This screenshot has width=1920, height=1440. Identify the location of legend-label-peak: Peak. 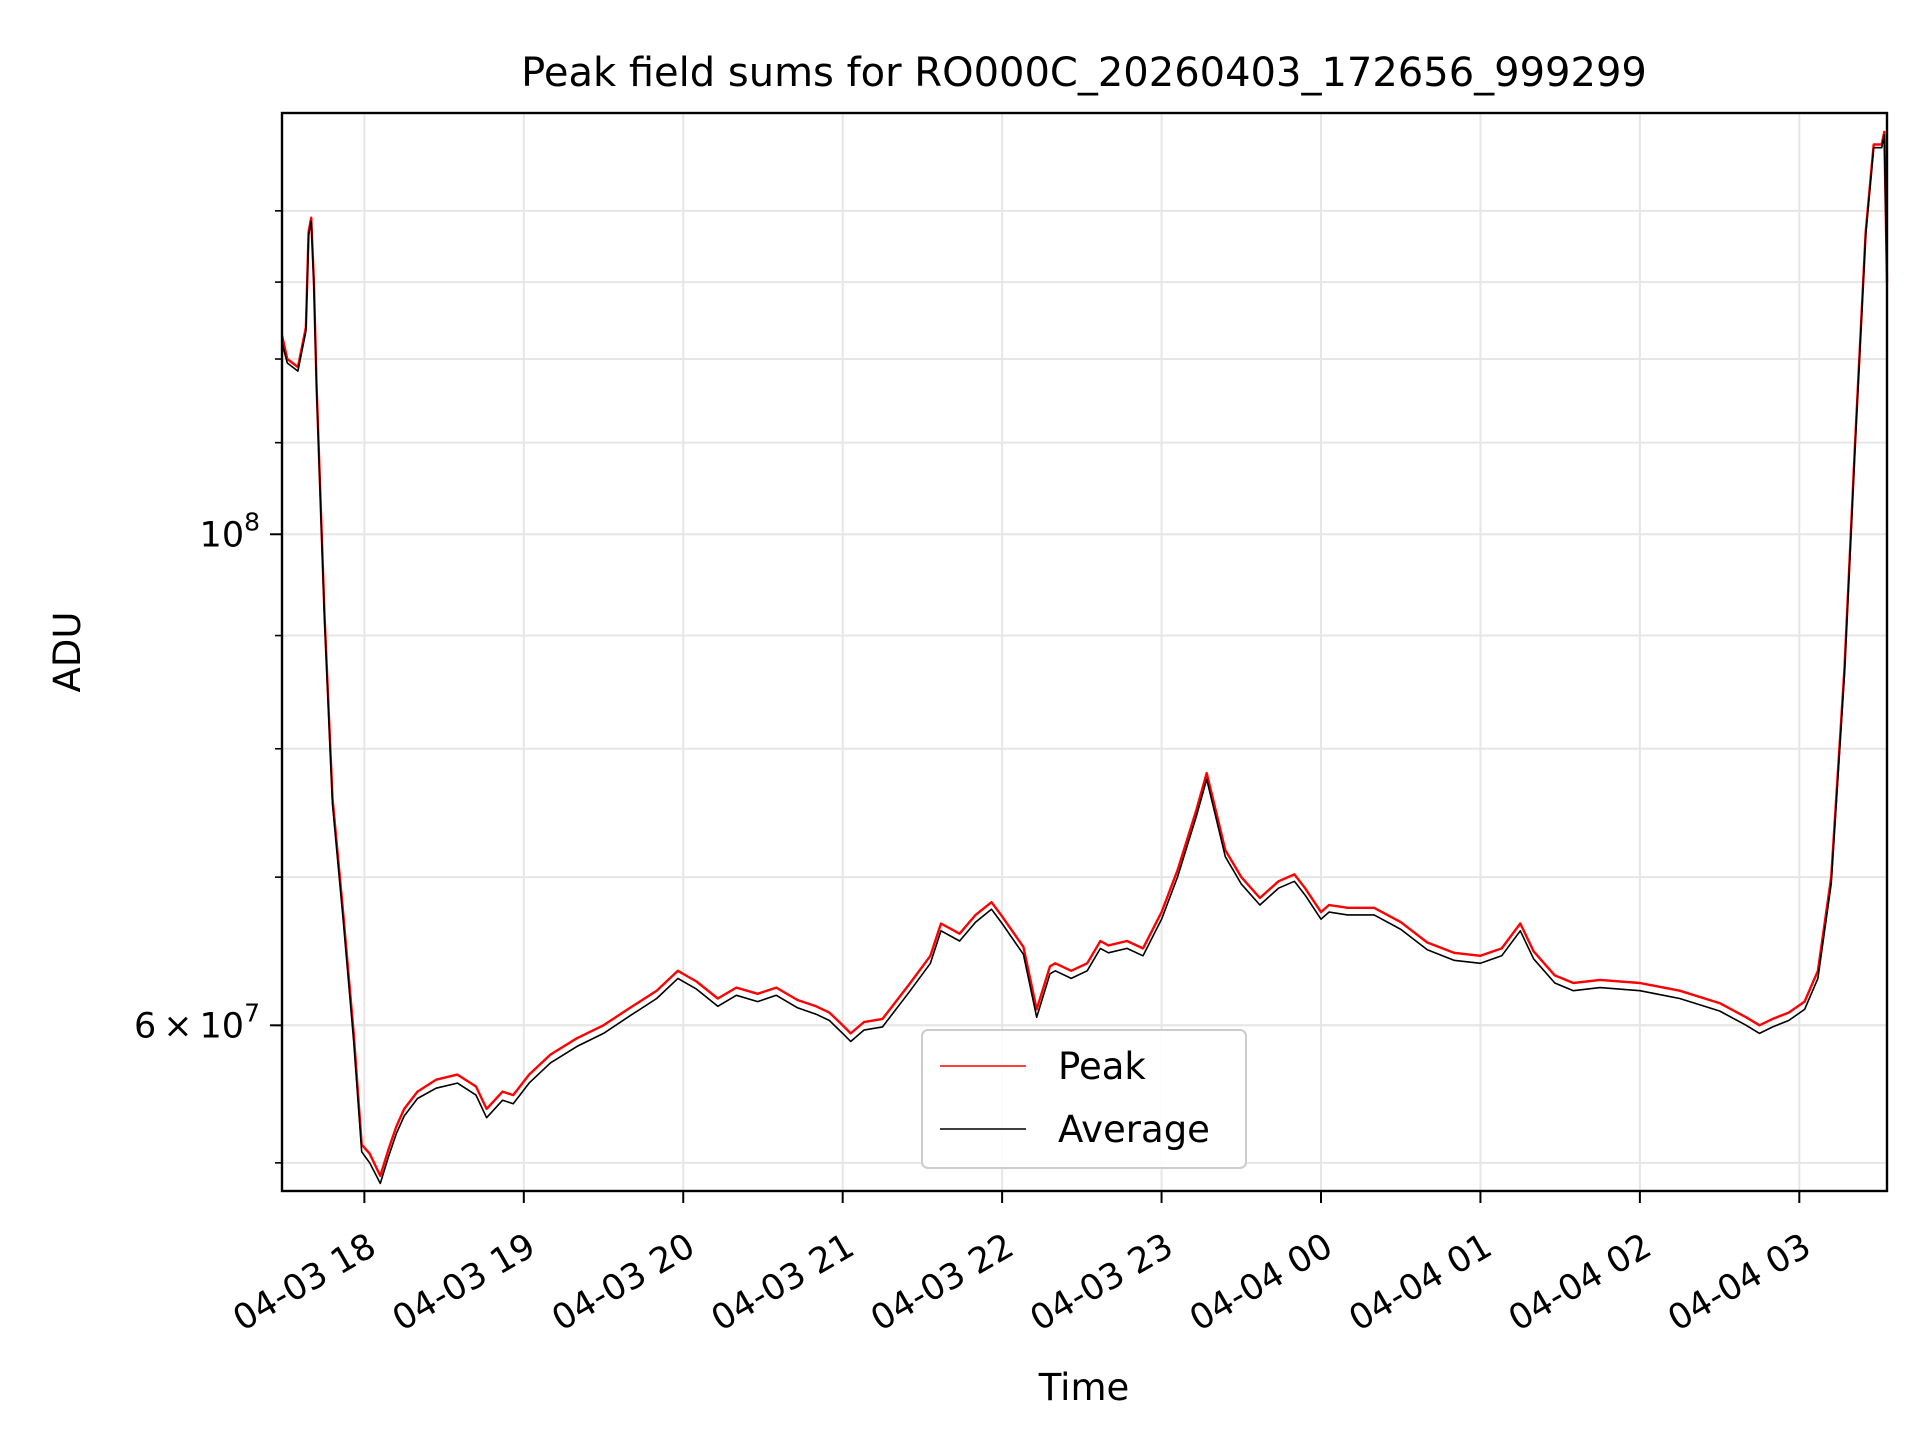
(1102, 1066).